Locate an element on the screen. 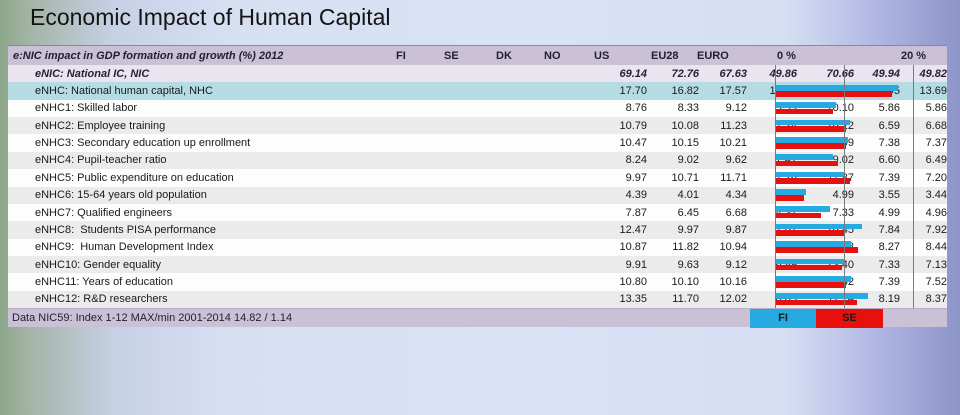  cell-value: 8.27 is located at coordinates (889, 247).